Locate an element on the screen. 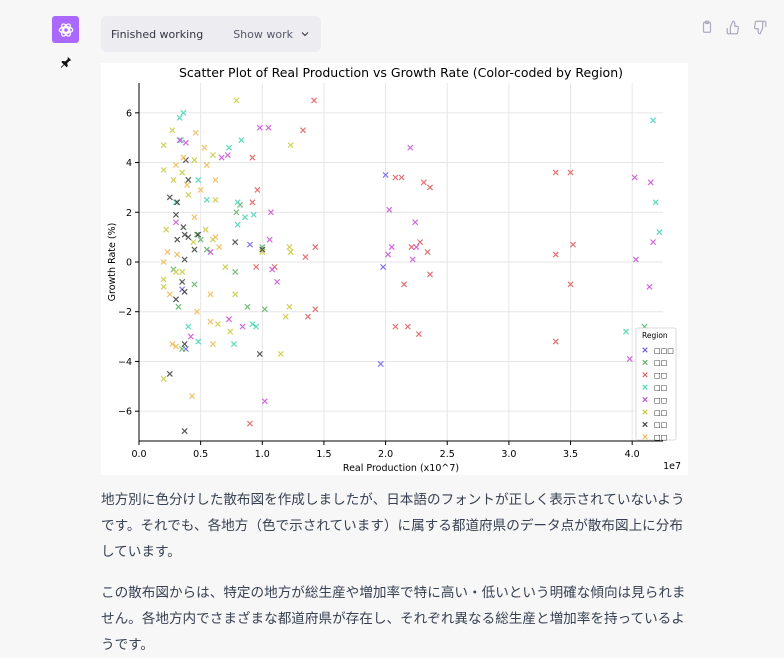  x-tick-label: 3.0 is located at coordinates (508, 454).